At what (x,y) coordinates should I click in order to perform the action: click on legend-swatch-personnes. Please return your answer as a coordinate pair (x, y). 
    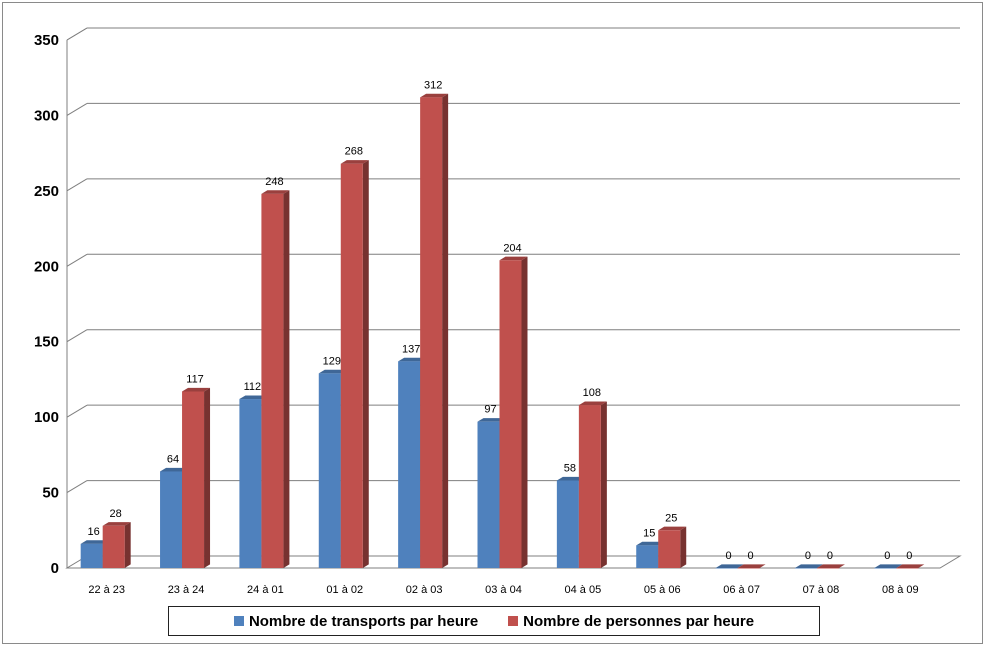
    Looking at the image, I should click on (513, 621).